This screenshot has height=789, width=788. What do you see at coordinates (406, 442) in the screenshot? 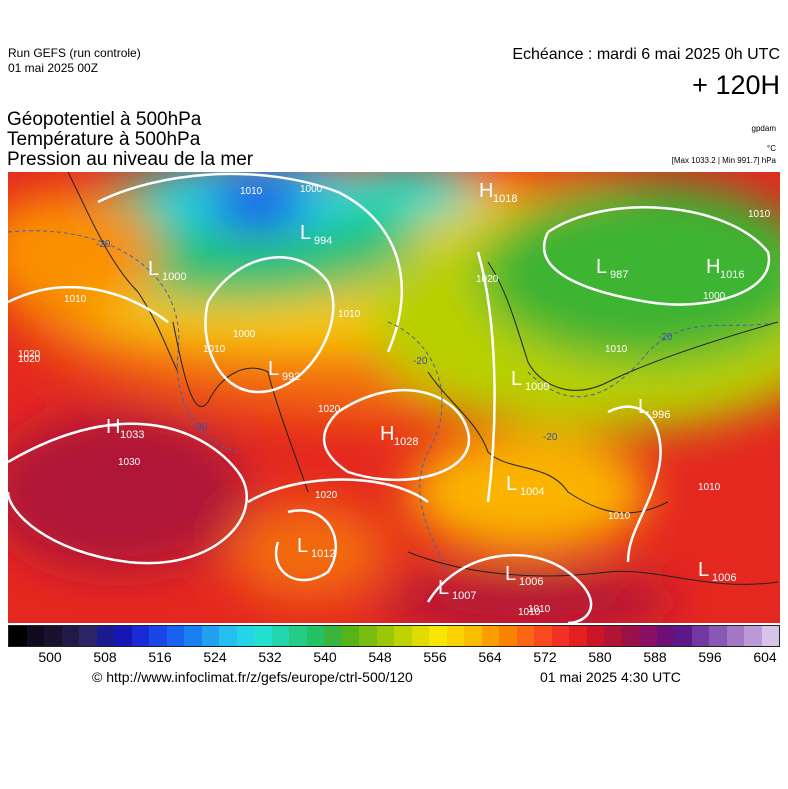
I see `pressure-center-value: 1028` at bounding box center [406, 442].